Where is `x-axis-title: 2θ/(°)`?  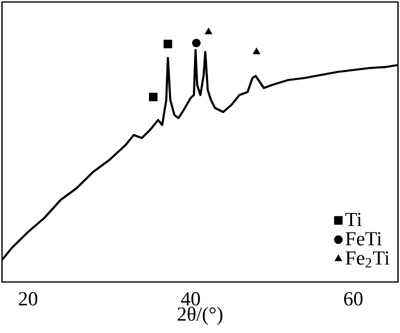
x-axis-title: 2θ/(°) is located at coordinates (200, 315).